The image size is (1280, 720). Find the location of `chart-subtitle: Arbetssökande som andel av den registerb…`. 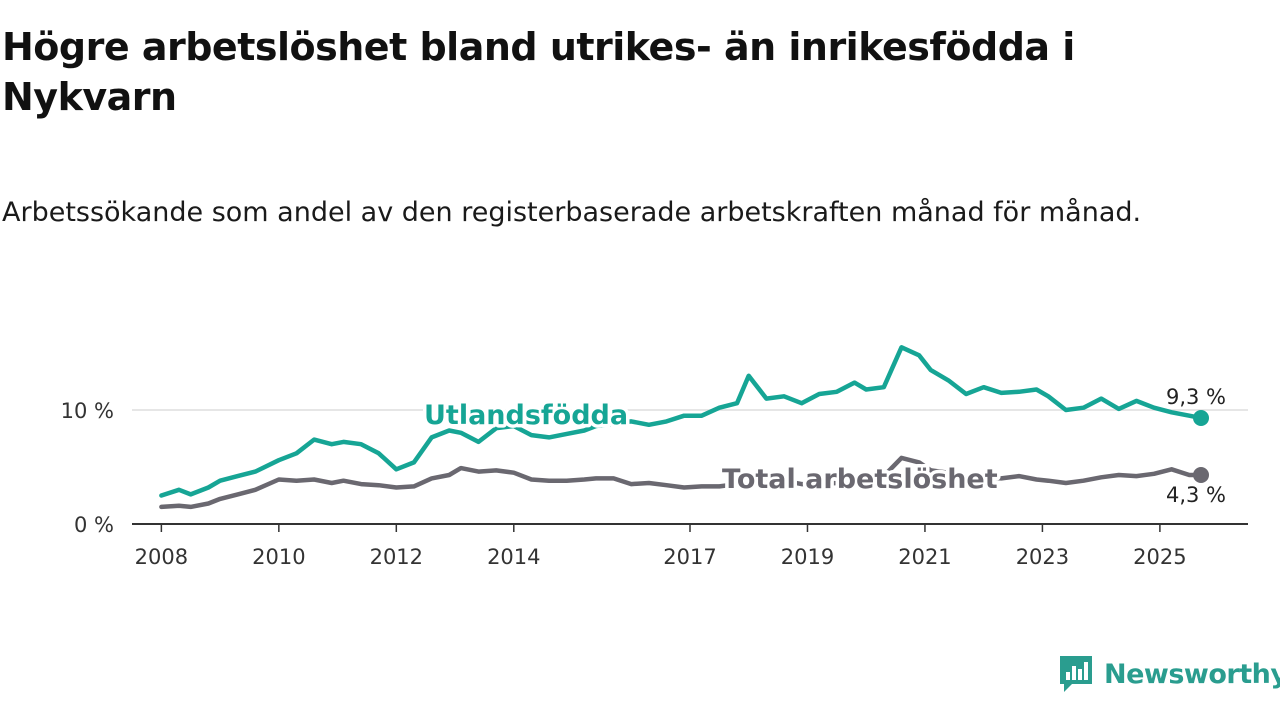

chart-subtitle: Arbetssökande som andel av den registerb… is located at coordinates (572, 212).